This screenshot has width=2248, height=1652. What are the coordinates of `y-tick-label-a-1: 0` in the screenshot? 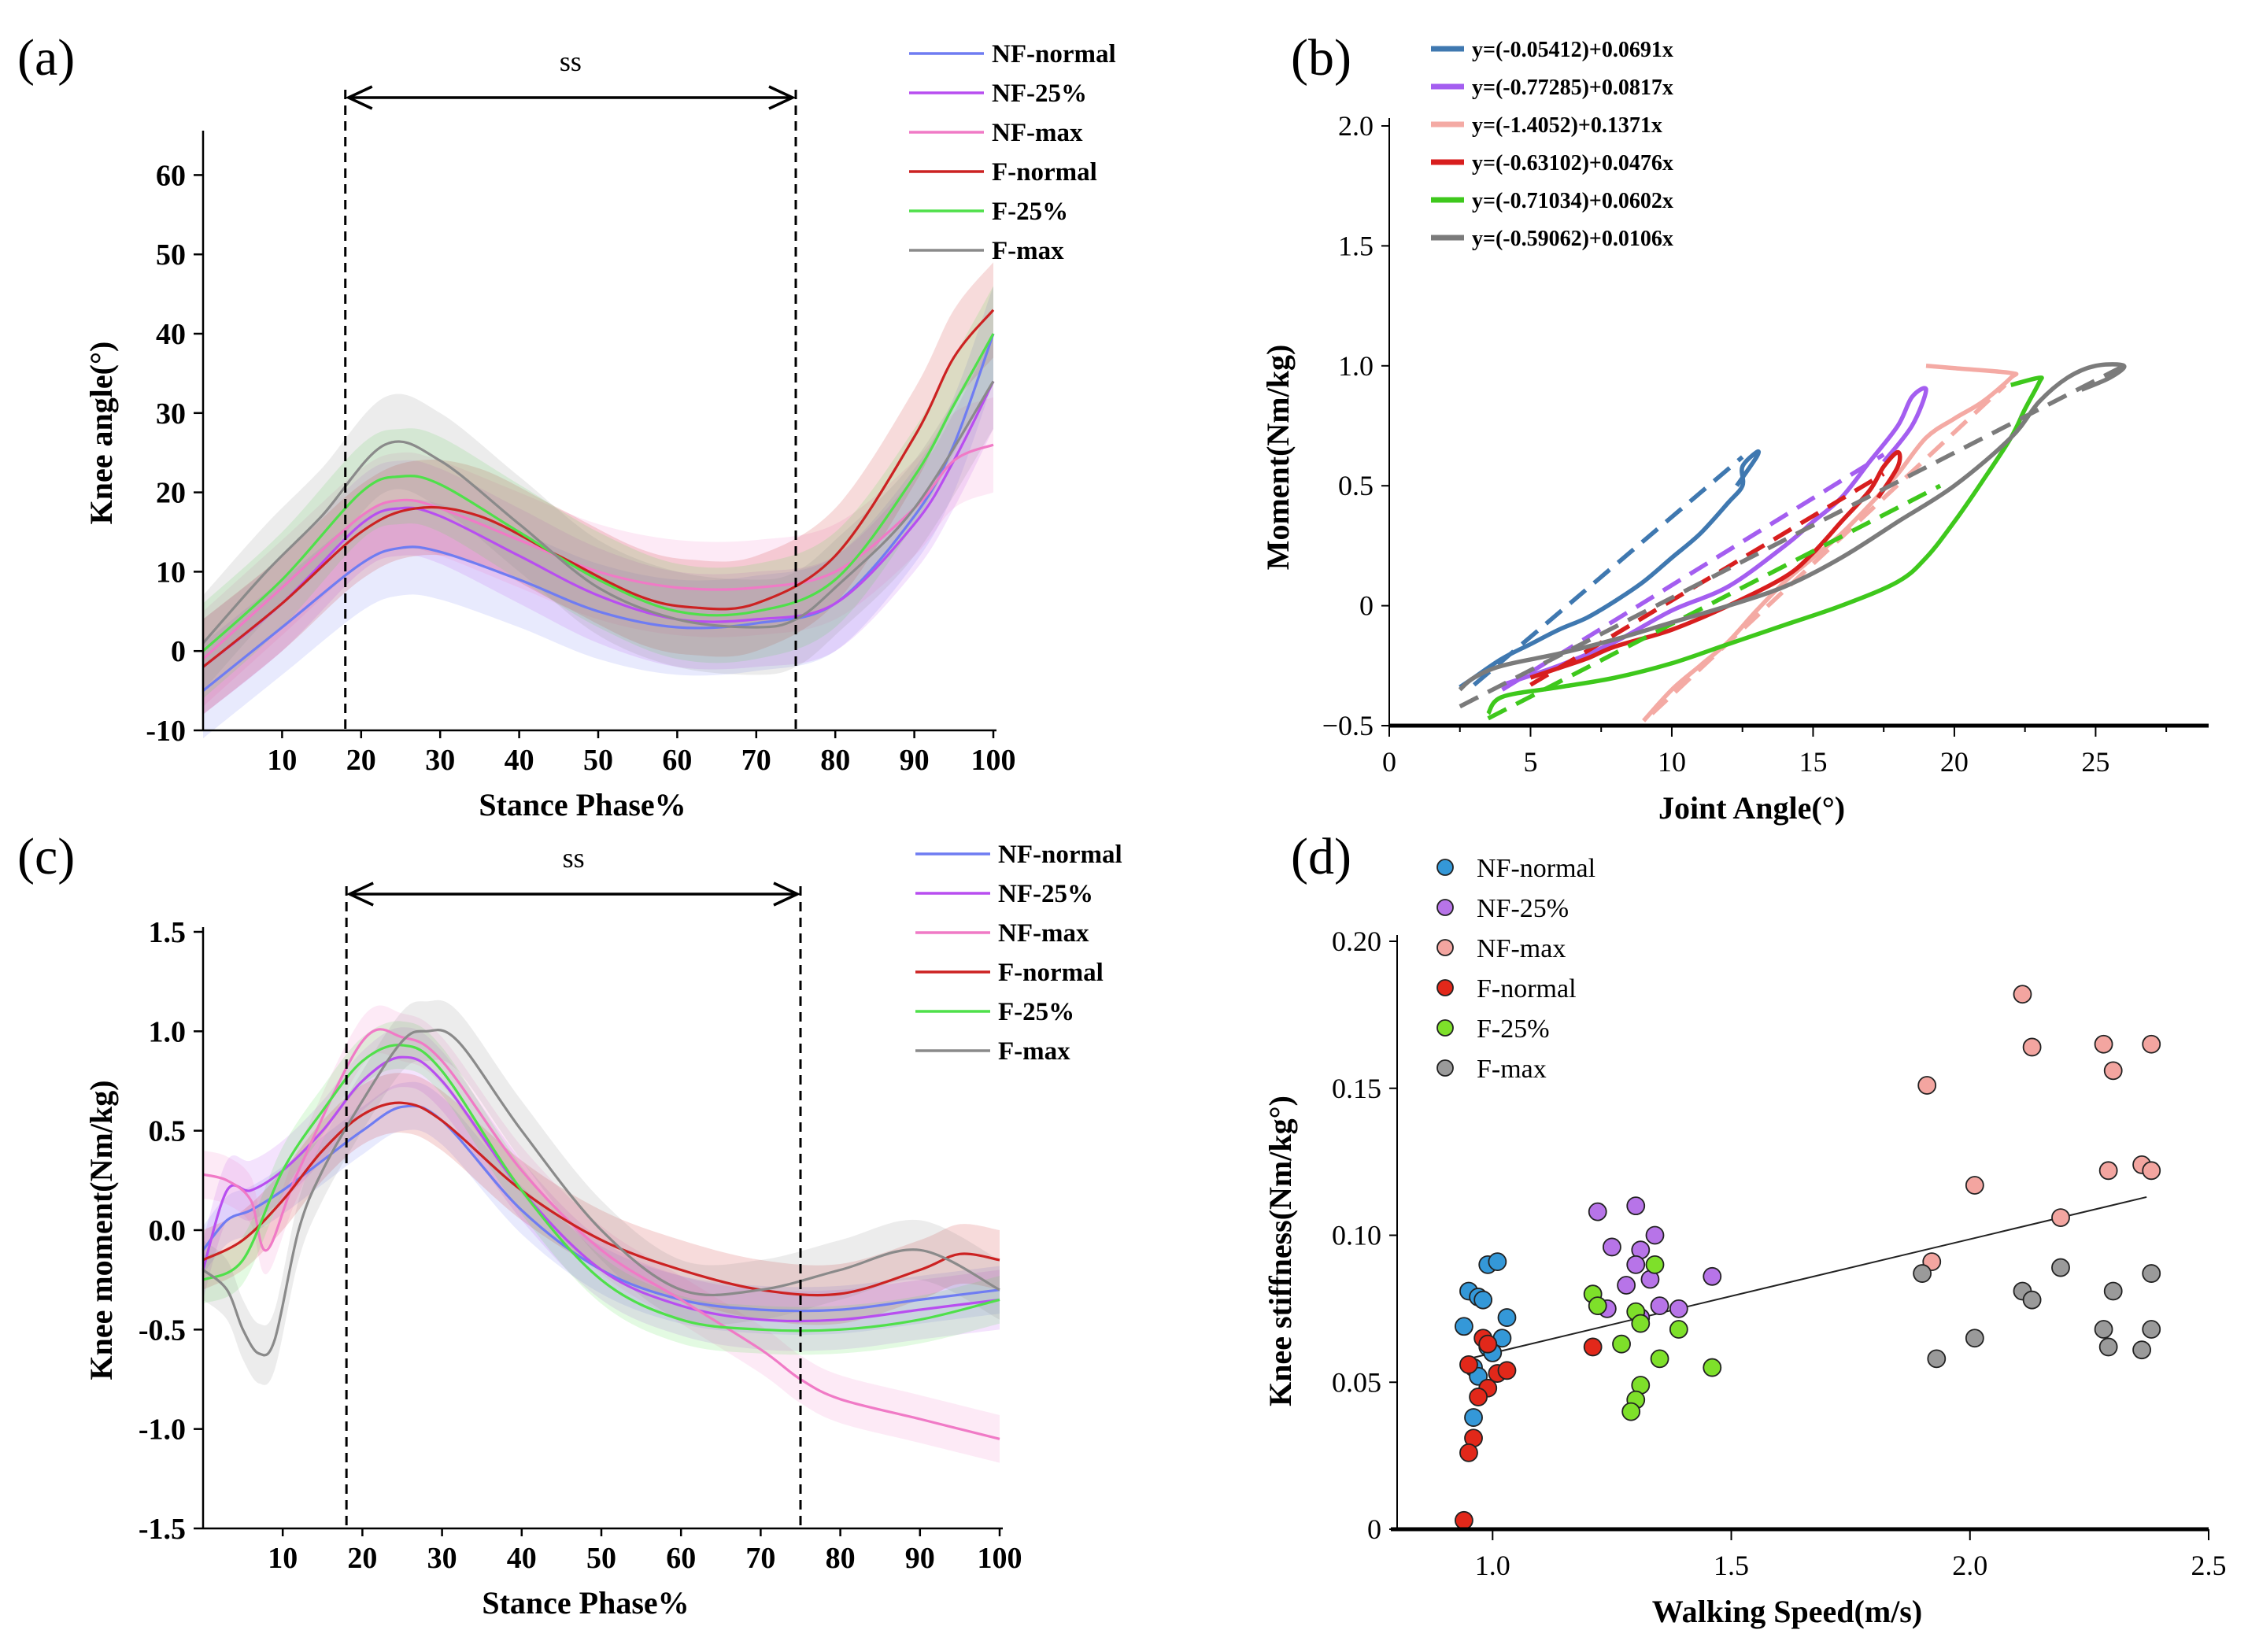 It's located at (178, 652).